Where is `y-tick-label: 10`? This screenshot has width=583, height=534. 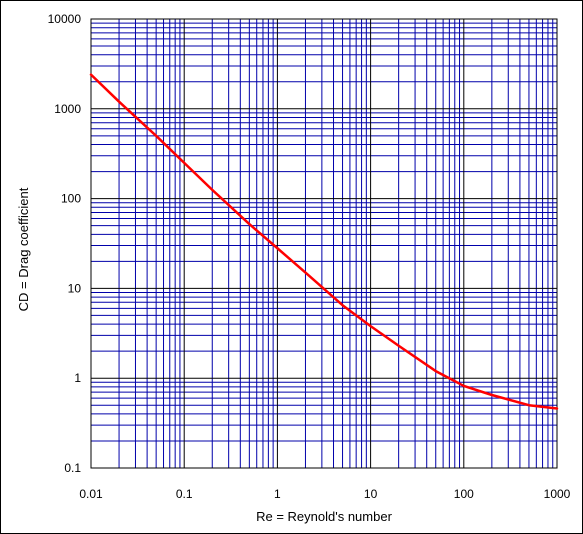 y-tick-label: 10 is located at coordinates (75, 288).